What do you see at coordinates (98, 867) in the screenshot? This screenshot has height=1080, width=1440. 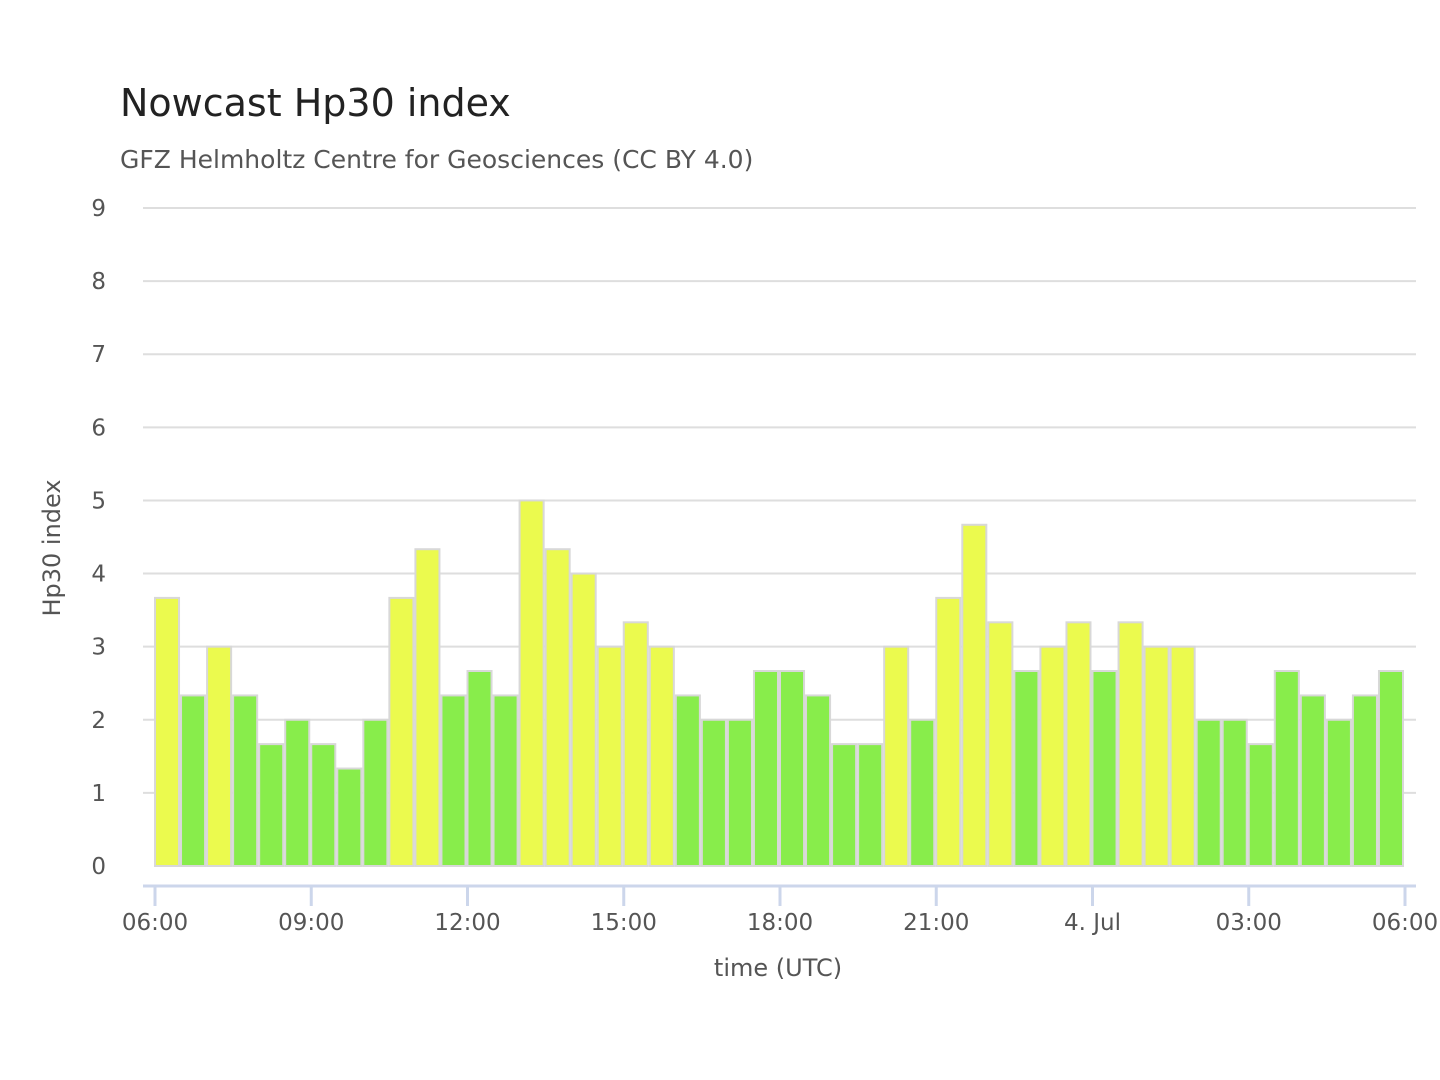 I see `y-tick-label: 0` at bounding box center [98, 867].